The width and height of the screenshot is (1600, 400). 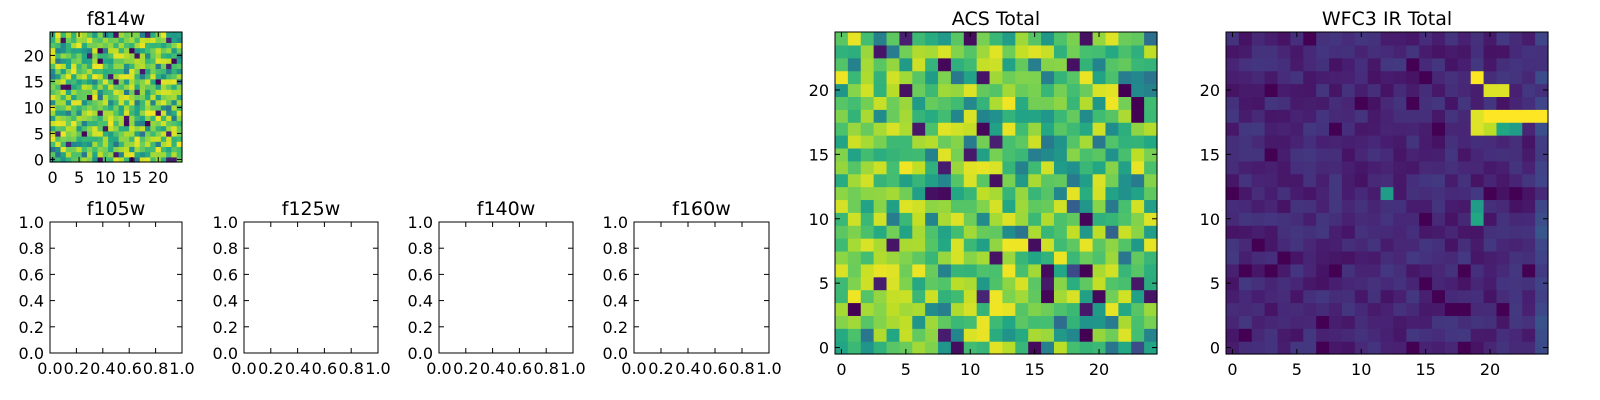 What do you see at coordinates (31, 353) in the screenshot?
I see `y-tick-label: 0.0` at bounding box center [31, 353].